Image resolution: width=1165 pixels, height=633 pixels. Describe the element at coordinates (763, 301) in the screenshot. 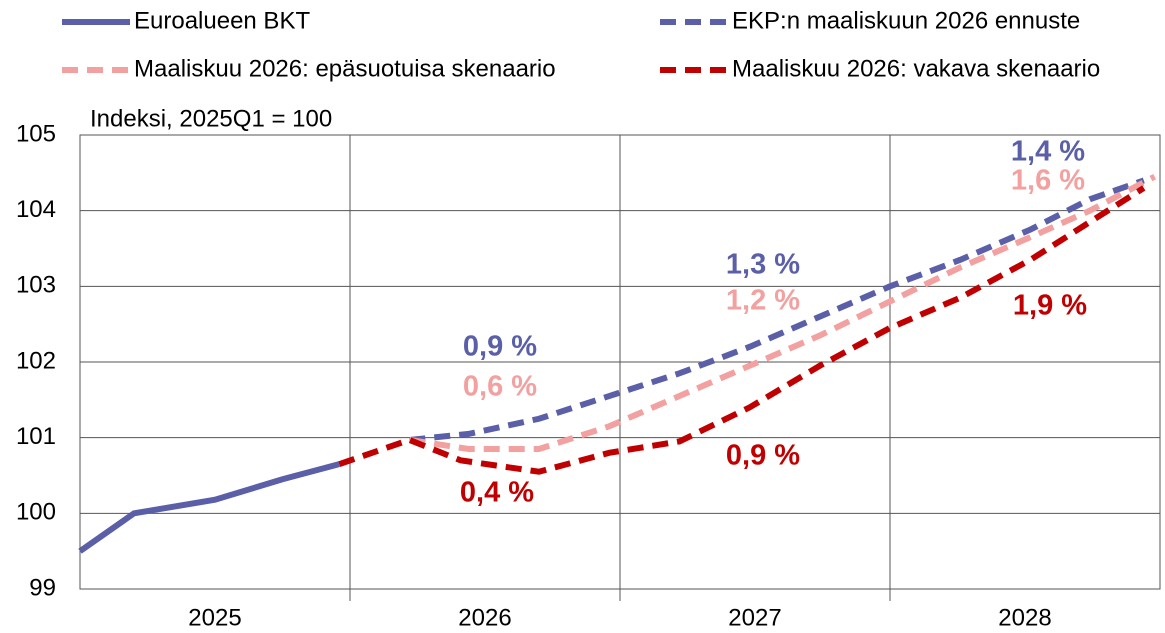

I see `annotation: 1,2 %` at that location.